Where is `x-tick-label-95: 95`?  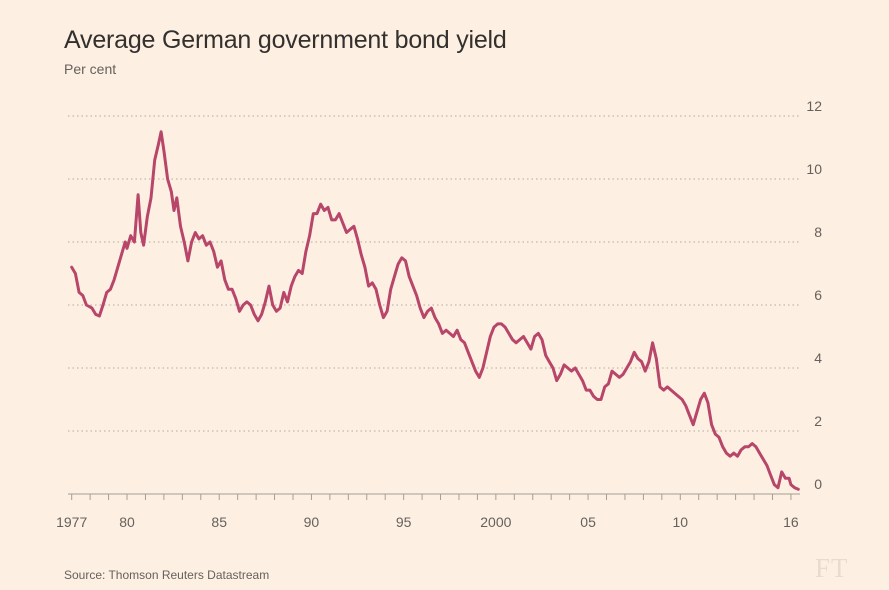 x-tick-label-95: 95 is located at coordinates (404, 522).